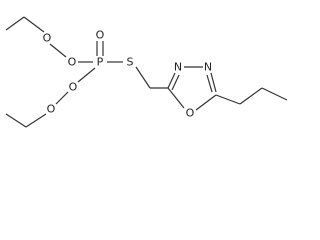  Describe the element at coordinates (130, 62) in the screenshot. I see `atom-label: S` at that location.